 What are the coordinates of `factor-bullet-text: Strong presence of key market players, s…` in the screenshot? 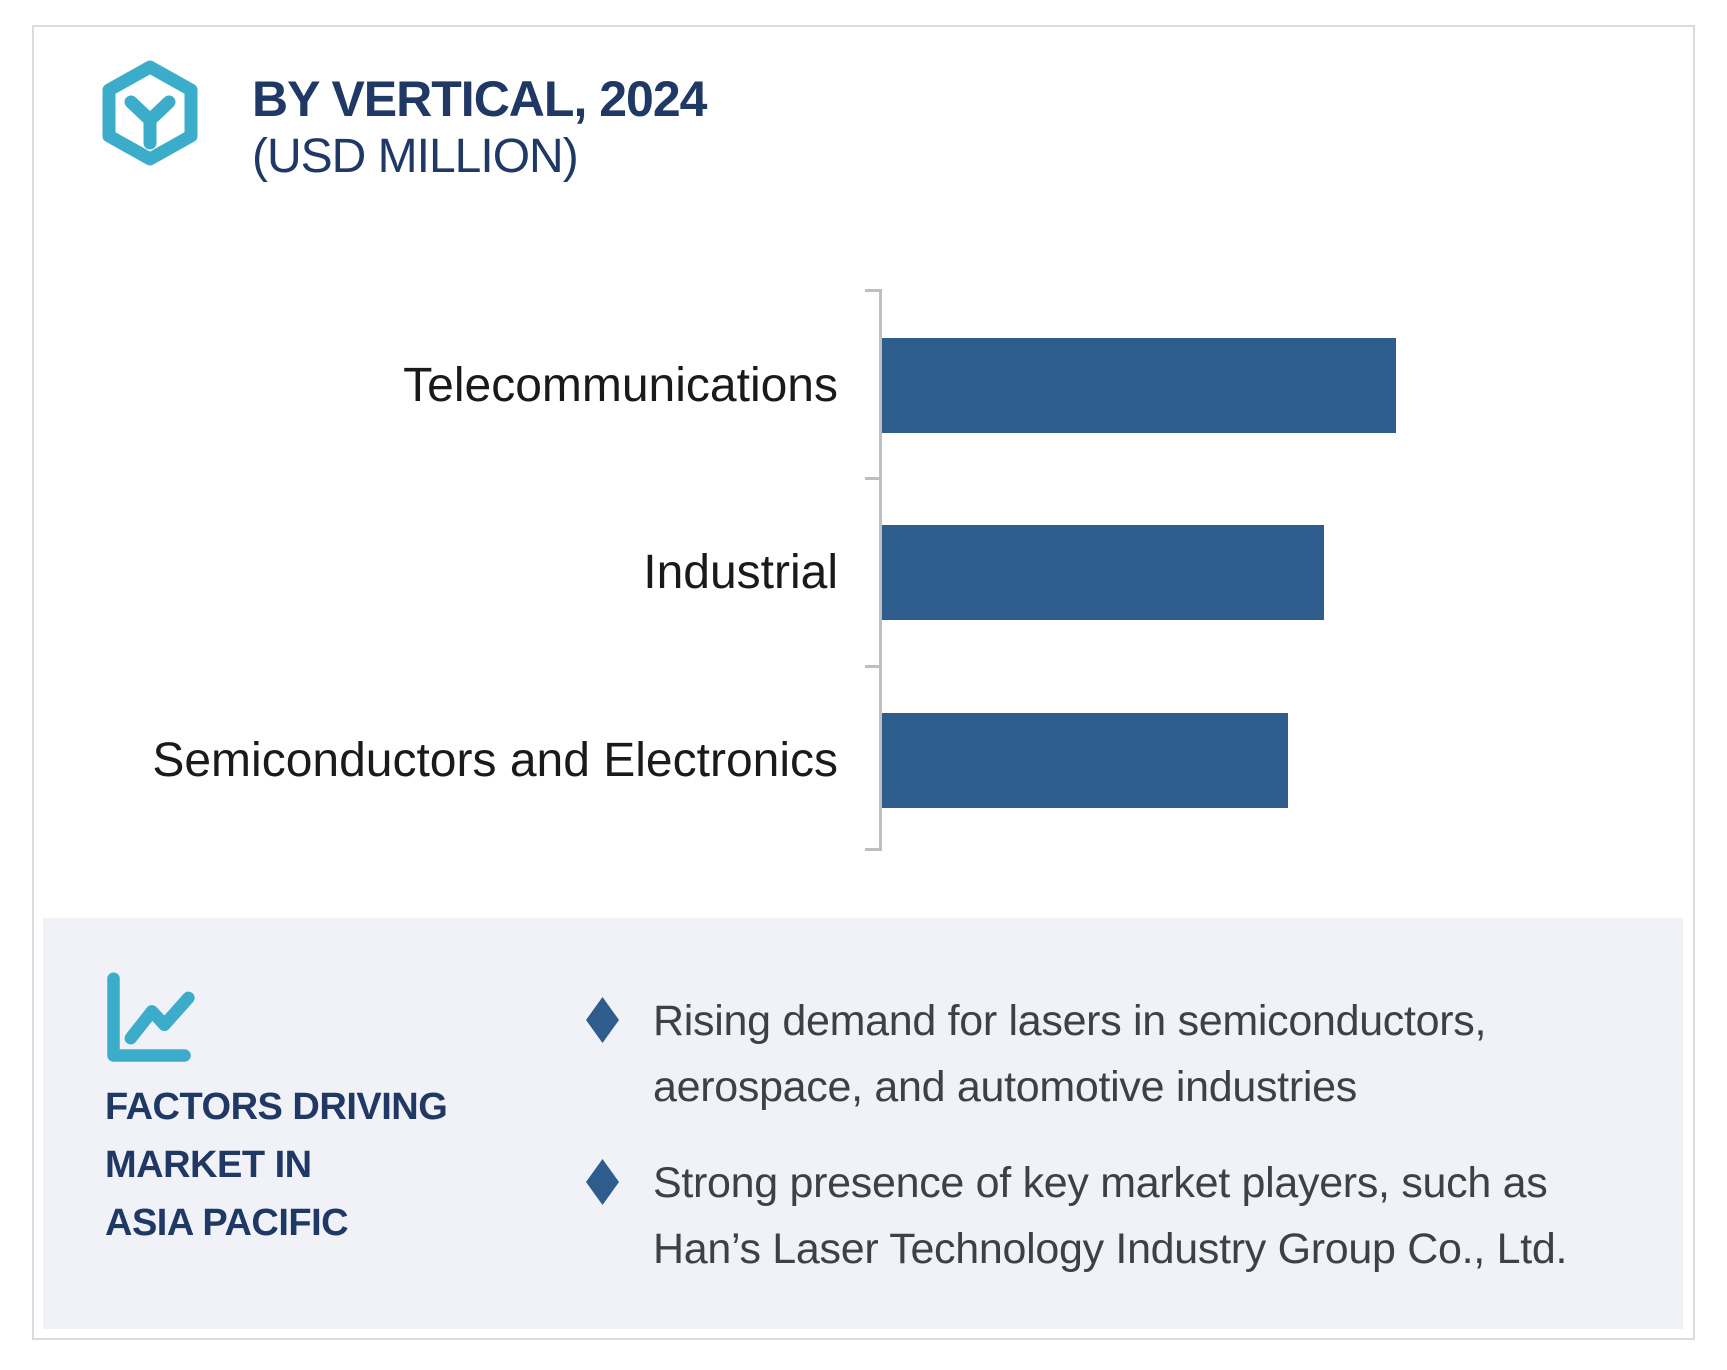 It's located at (1153, 1216).